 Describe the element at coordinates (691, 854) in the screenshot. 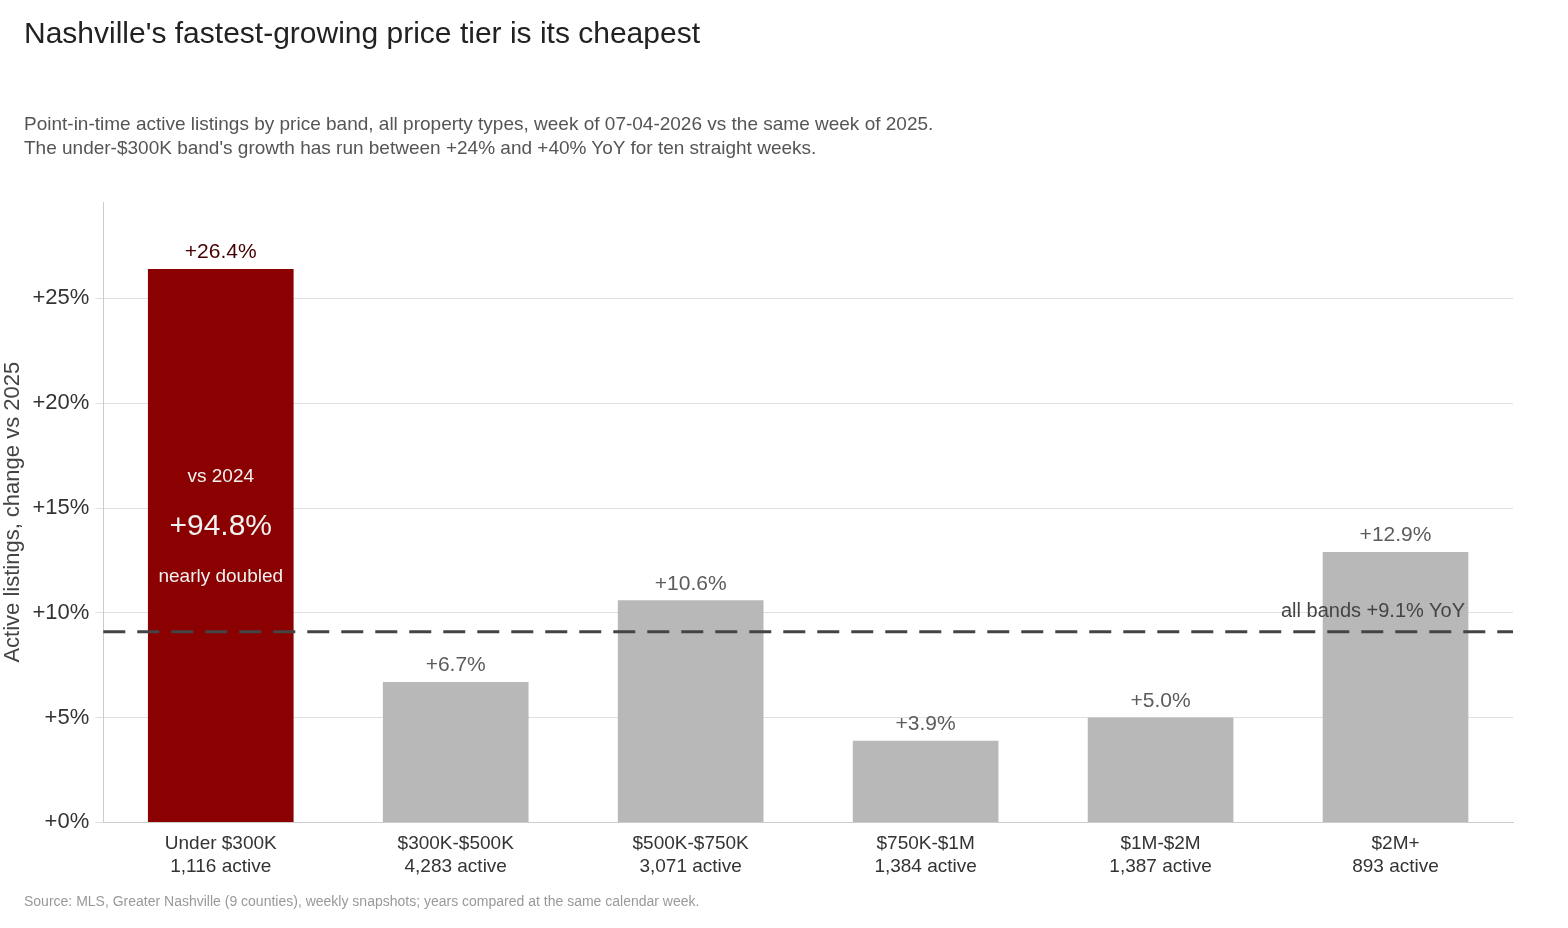

I see `x-tick-label: $500K-$750K 3,071 active` at that location.